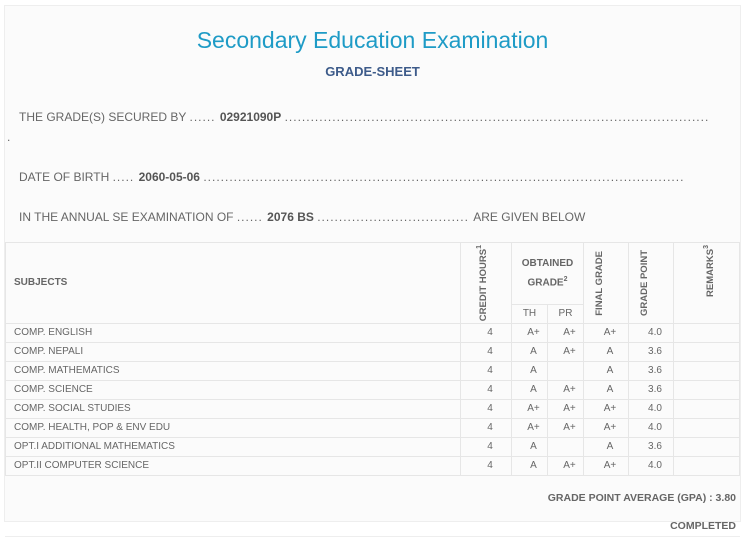  I want to click on header-obtained-grade: OBTAINED GRADE2, so click(547, 273).